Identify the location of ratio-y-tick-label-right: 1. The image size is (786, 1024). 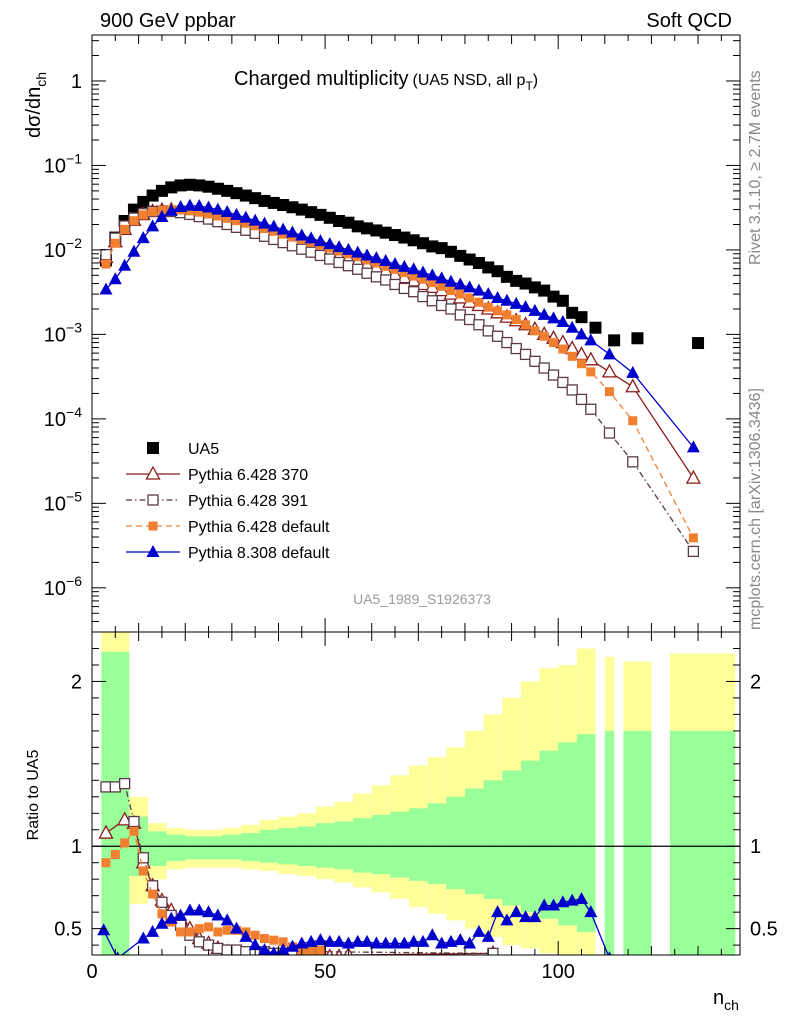
(755, 847).